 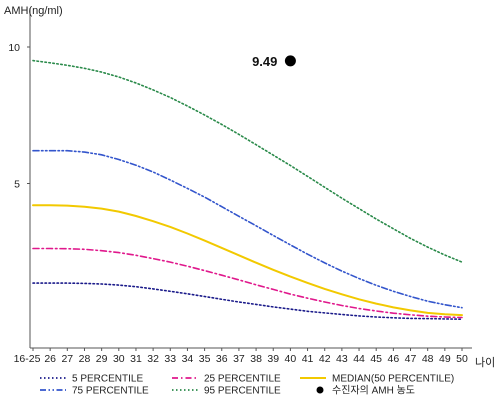 What do you see at coordinates (462, 359) in the screenshot?
I see `x-tick-label: 50` at bounding box center [462, 359].